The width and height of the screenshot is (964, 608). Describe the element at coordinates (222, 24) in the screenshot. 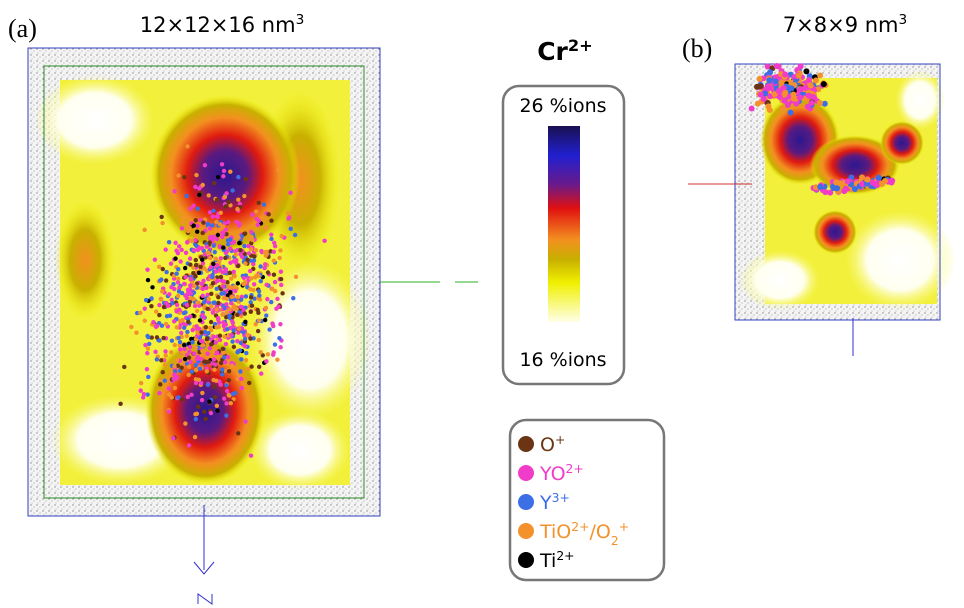

I see `panel-size: 12×12×16 nm3` at that location.